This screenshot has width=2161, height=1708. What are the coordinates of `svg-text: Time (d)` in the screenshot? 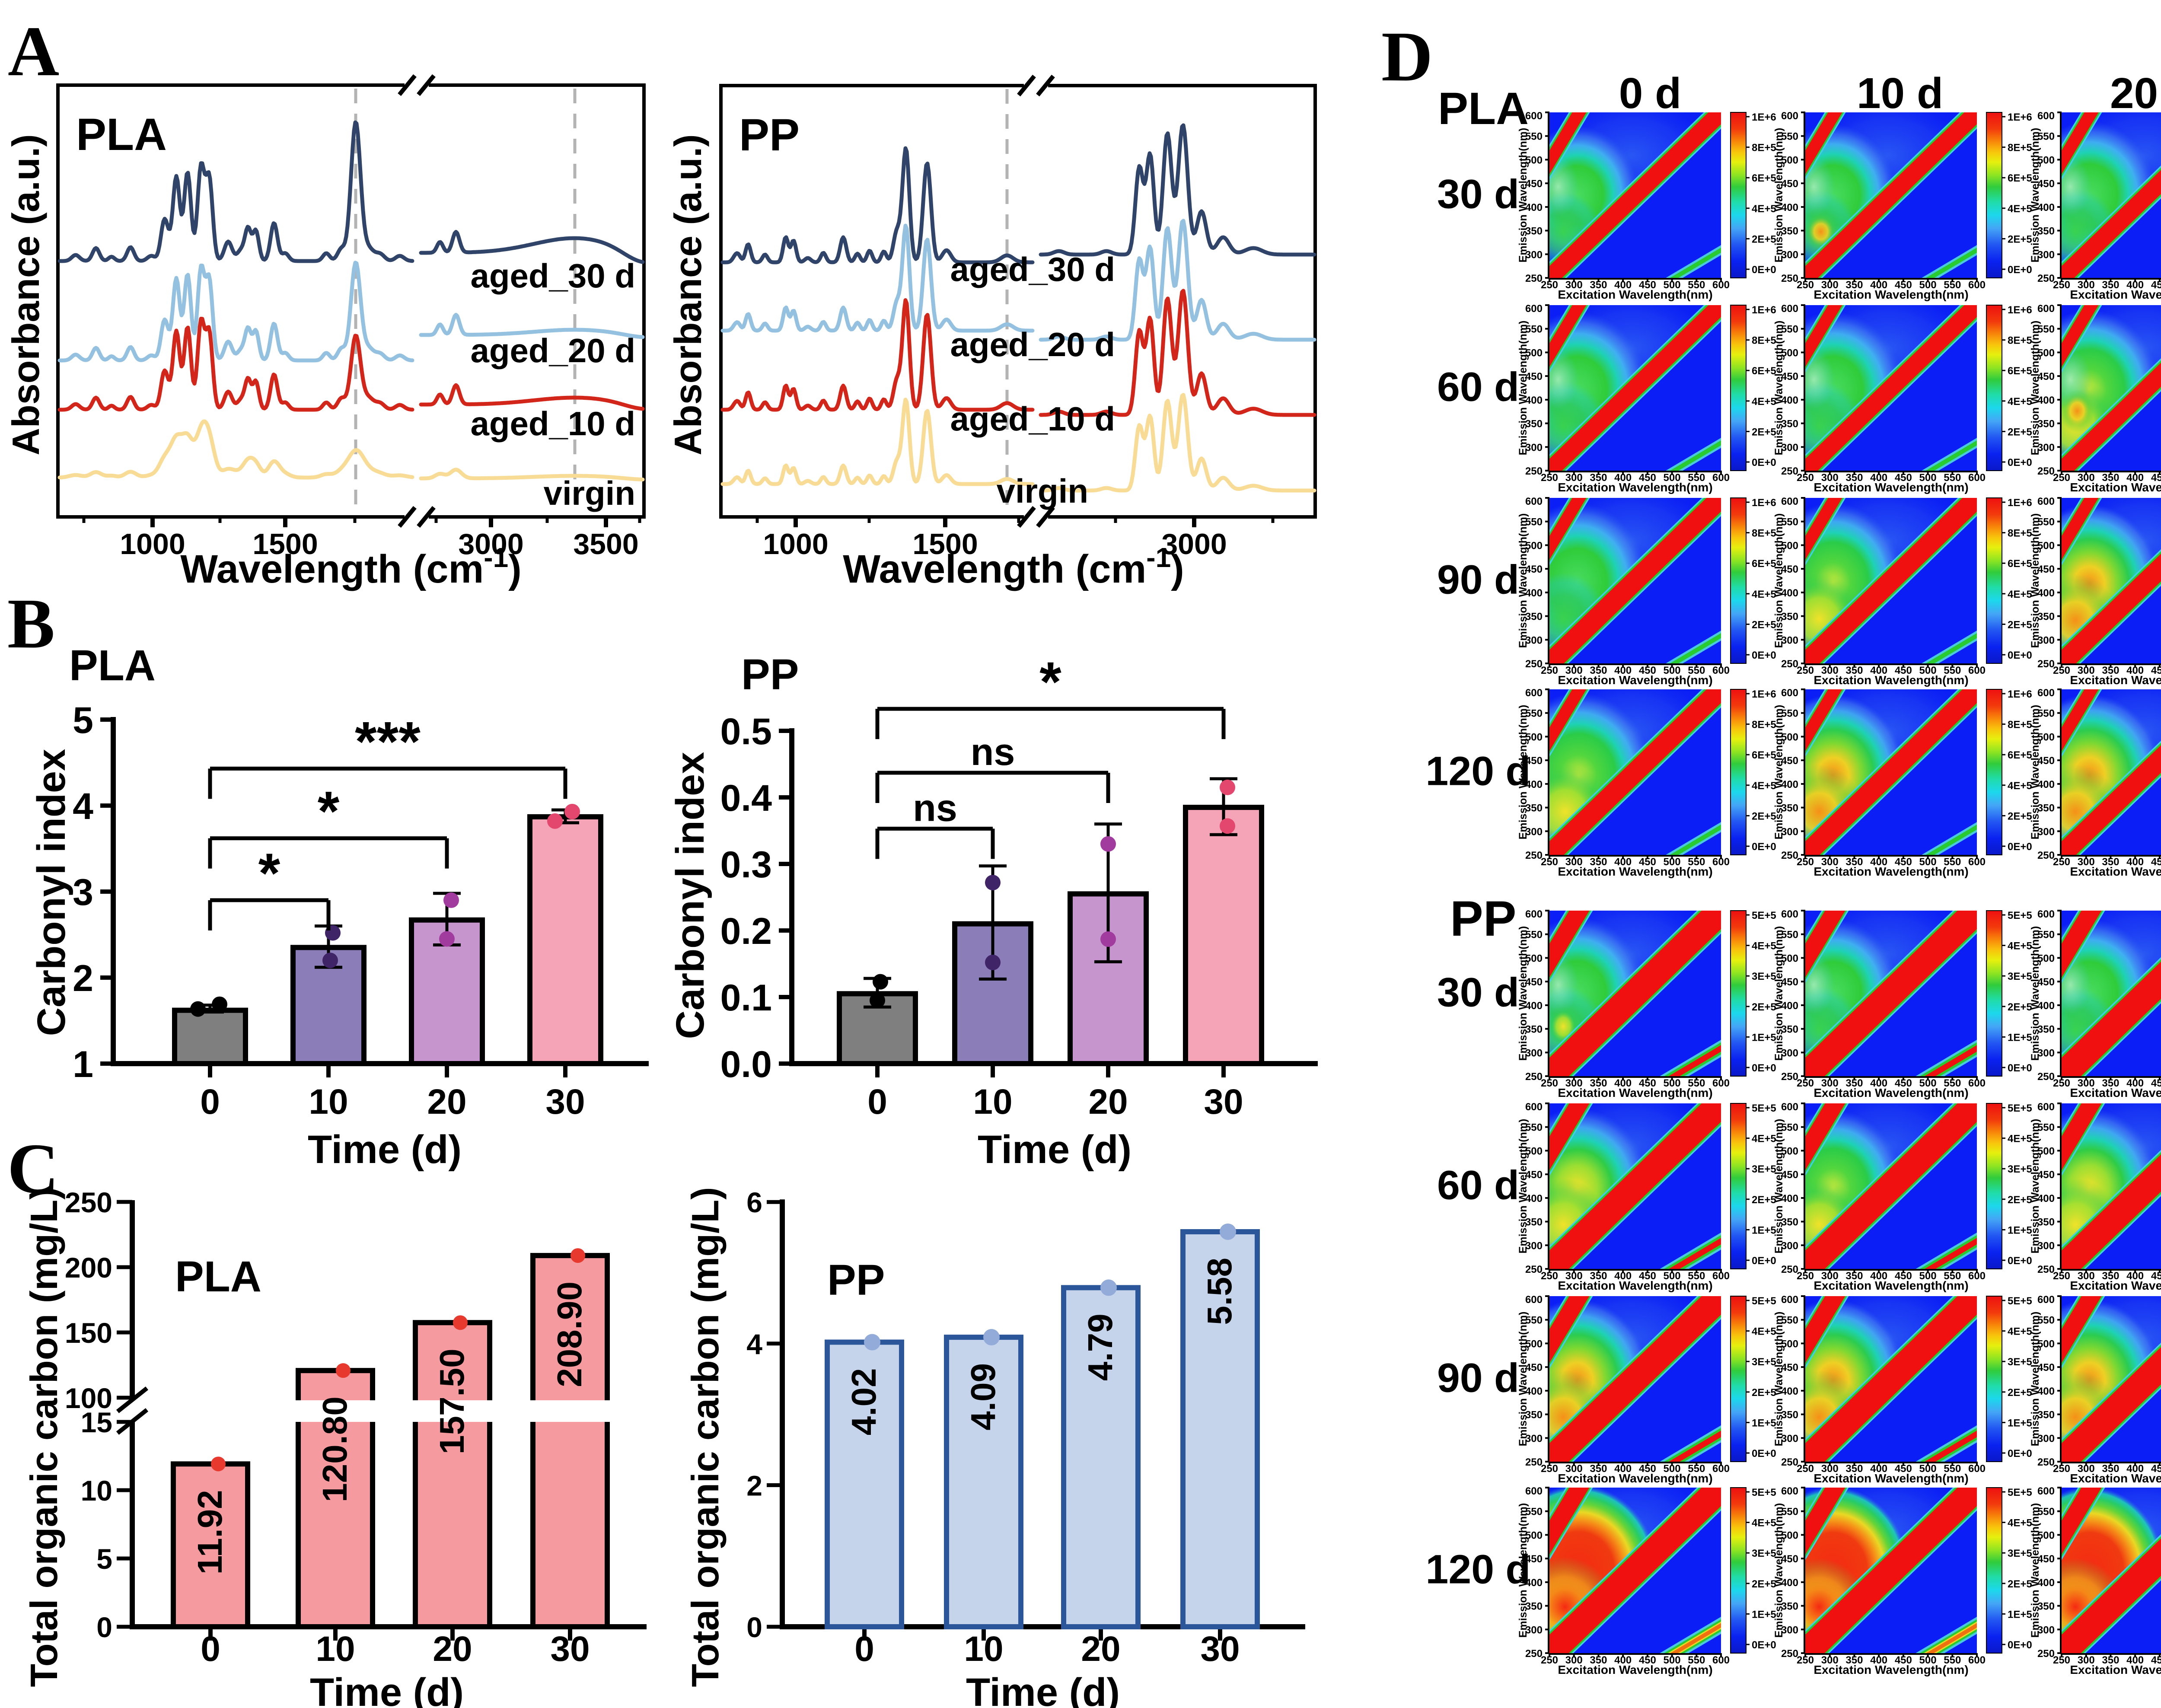 It's located at (387, 1689).